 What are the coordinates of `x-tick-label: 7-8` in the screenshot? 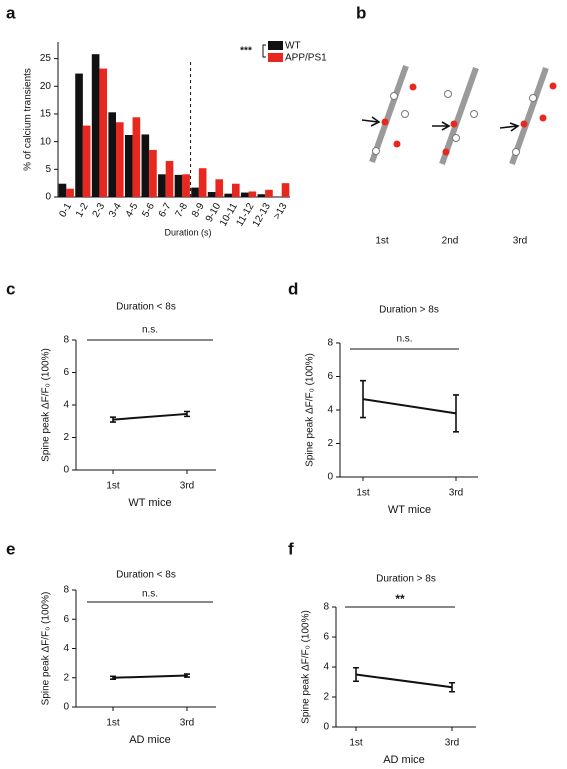 It's located at (181, 210).